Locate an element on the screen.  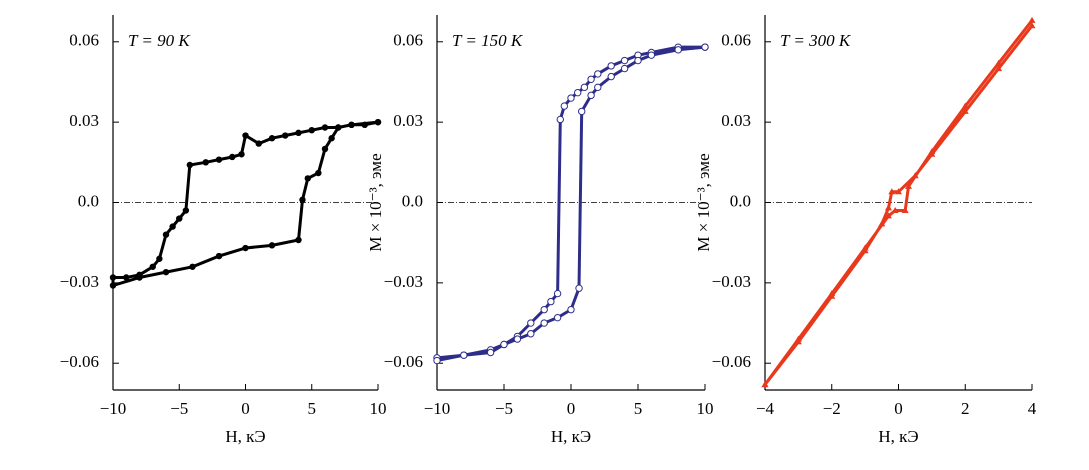
y-tick-label: 0.06 is located at coordinates (84, 40).